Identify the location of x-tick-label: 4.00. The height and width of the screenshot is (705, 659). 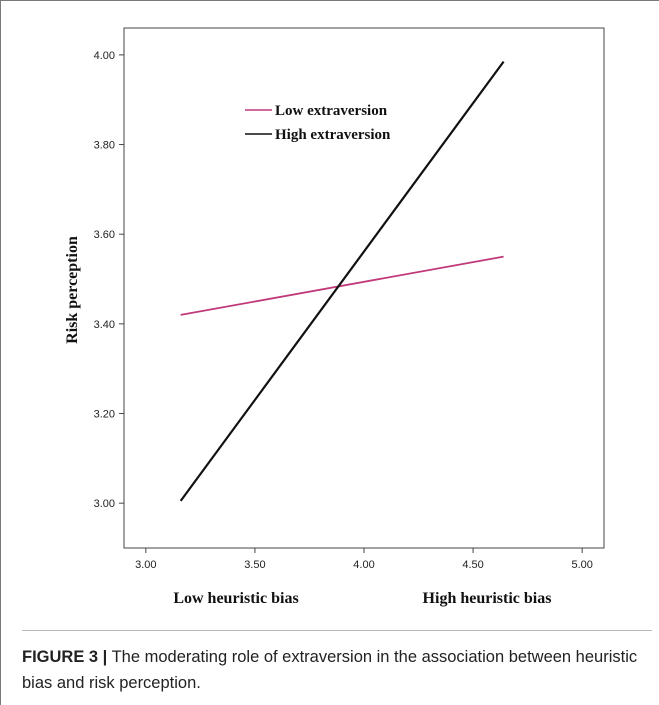
(363, 565).